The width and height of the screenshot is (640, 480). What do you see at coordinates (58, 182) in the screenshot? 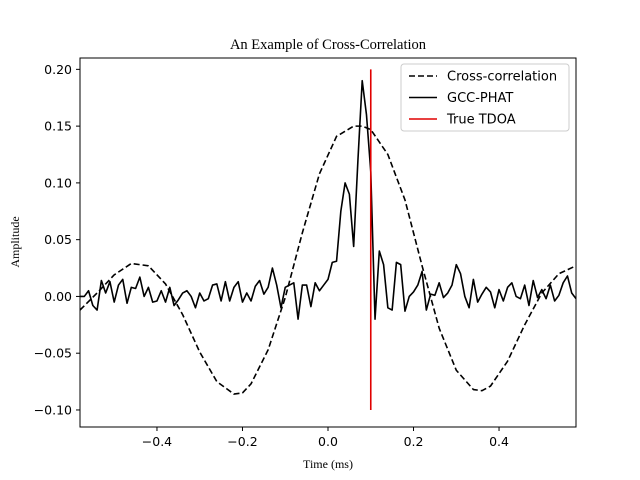
I see `y-tick-label: 0.10` at bounding box center [58, 182].